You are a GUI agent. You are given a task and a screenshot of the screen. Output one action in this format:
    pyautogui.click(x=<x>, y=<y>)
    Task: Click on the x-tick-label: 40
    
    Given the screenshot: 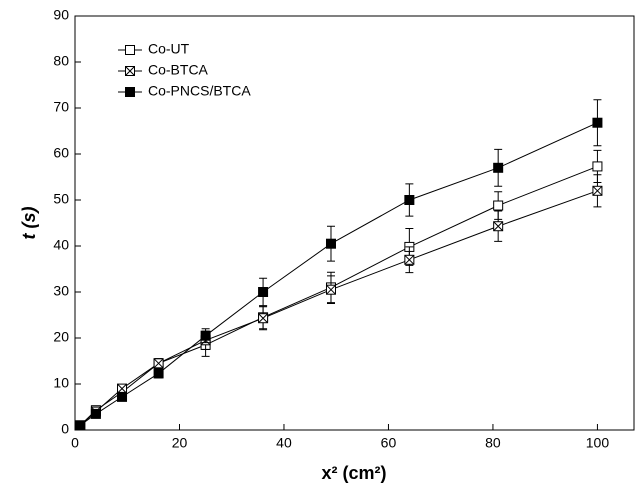 What is the action you would take?
    pyautogui.click(x=284, y=443)
    